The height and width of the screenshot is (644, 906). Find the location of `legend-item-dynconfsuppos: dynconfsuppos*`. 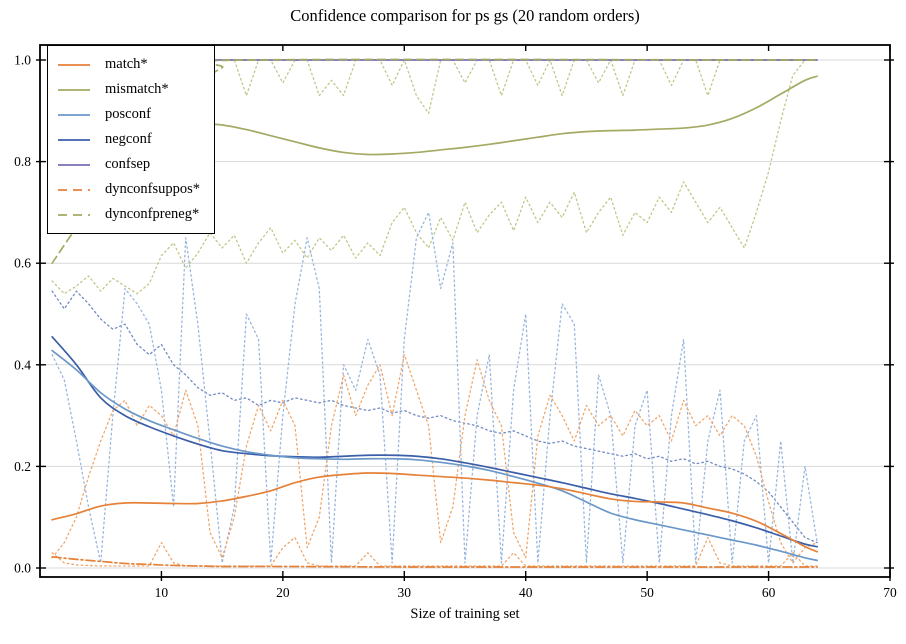

legend-item-dynconfsuppos: dynconfsuppos* is located at coordinates (128, 189).